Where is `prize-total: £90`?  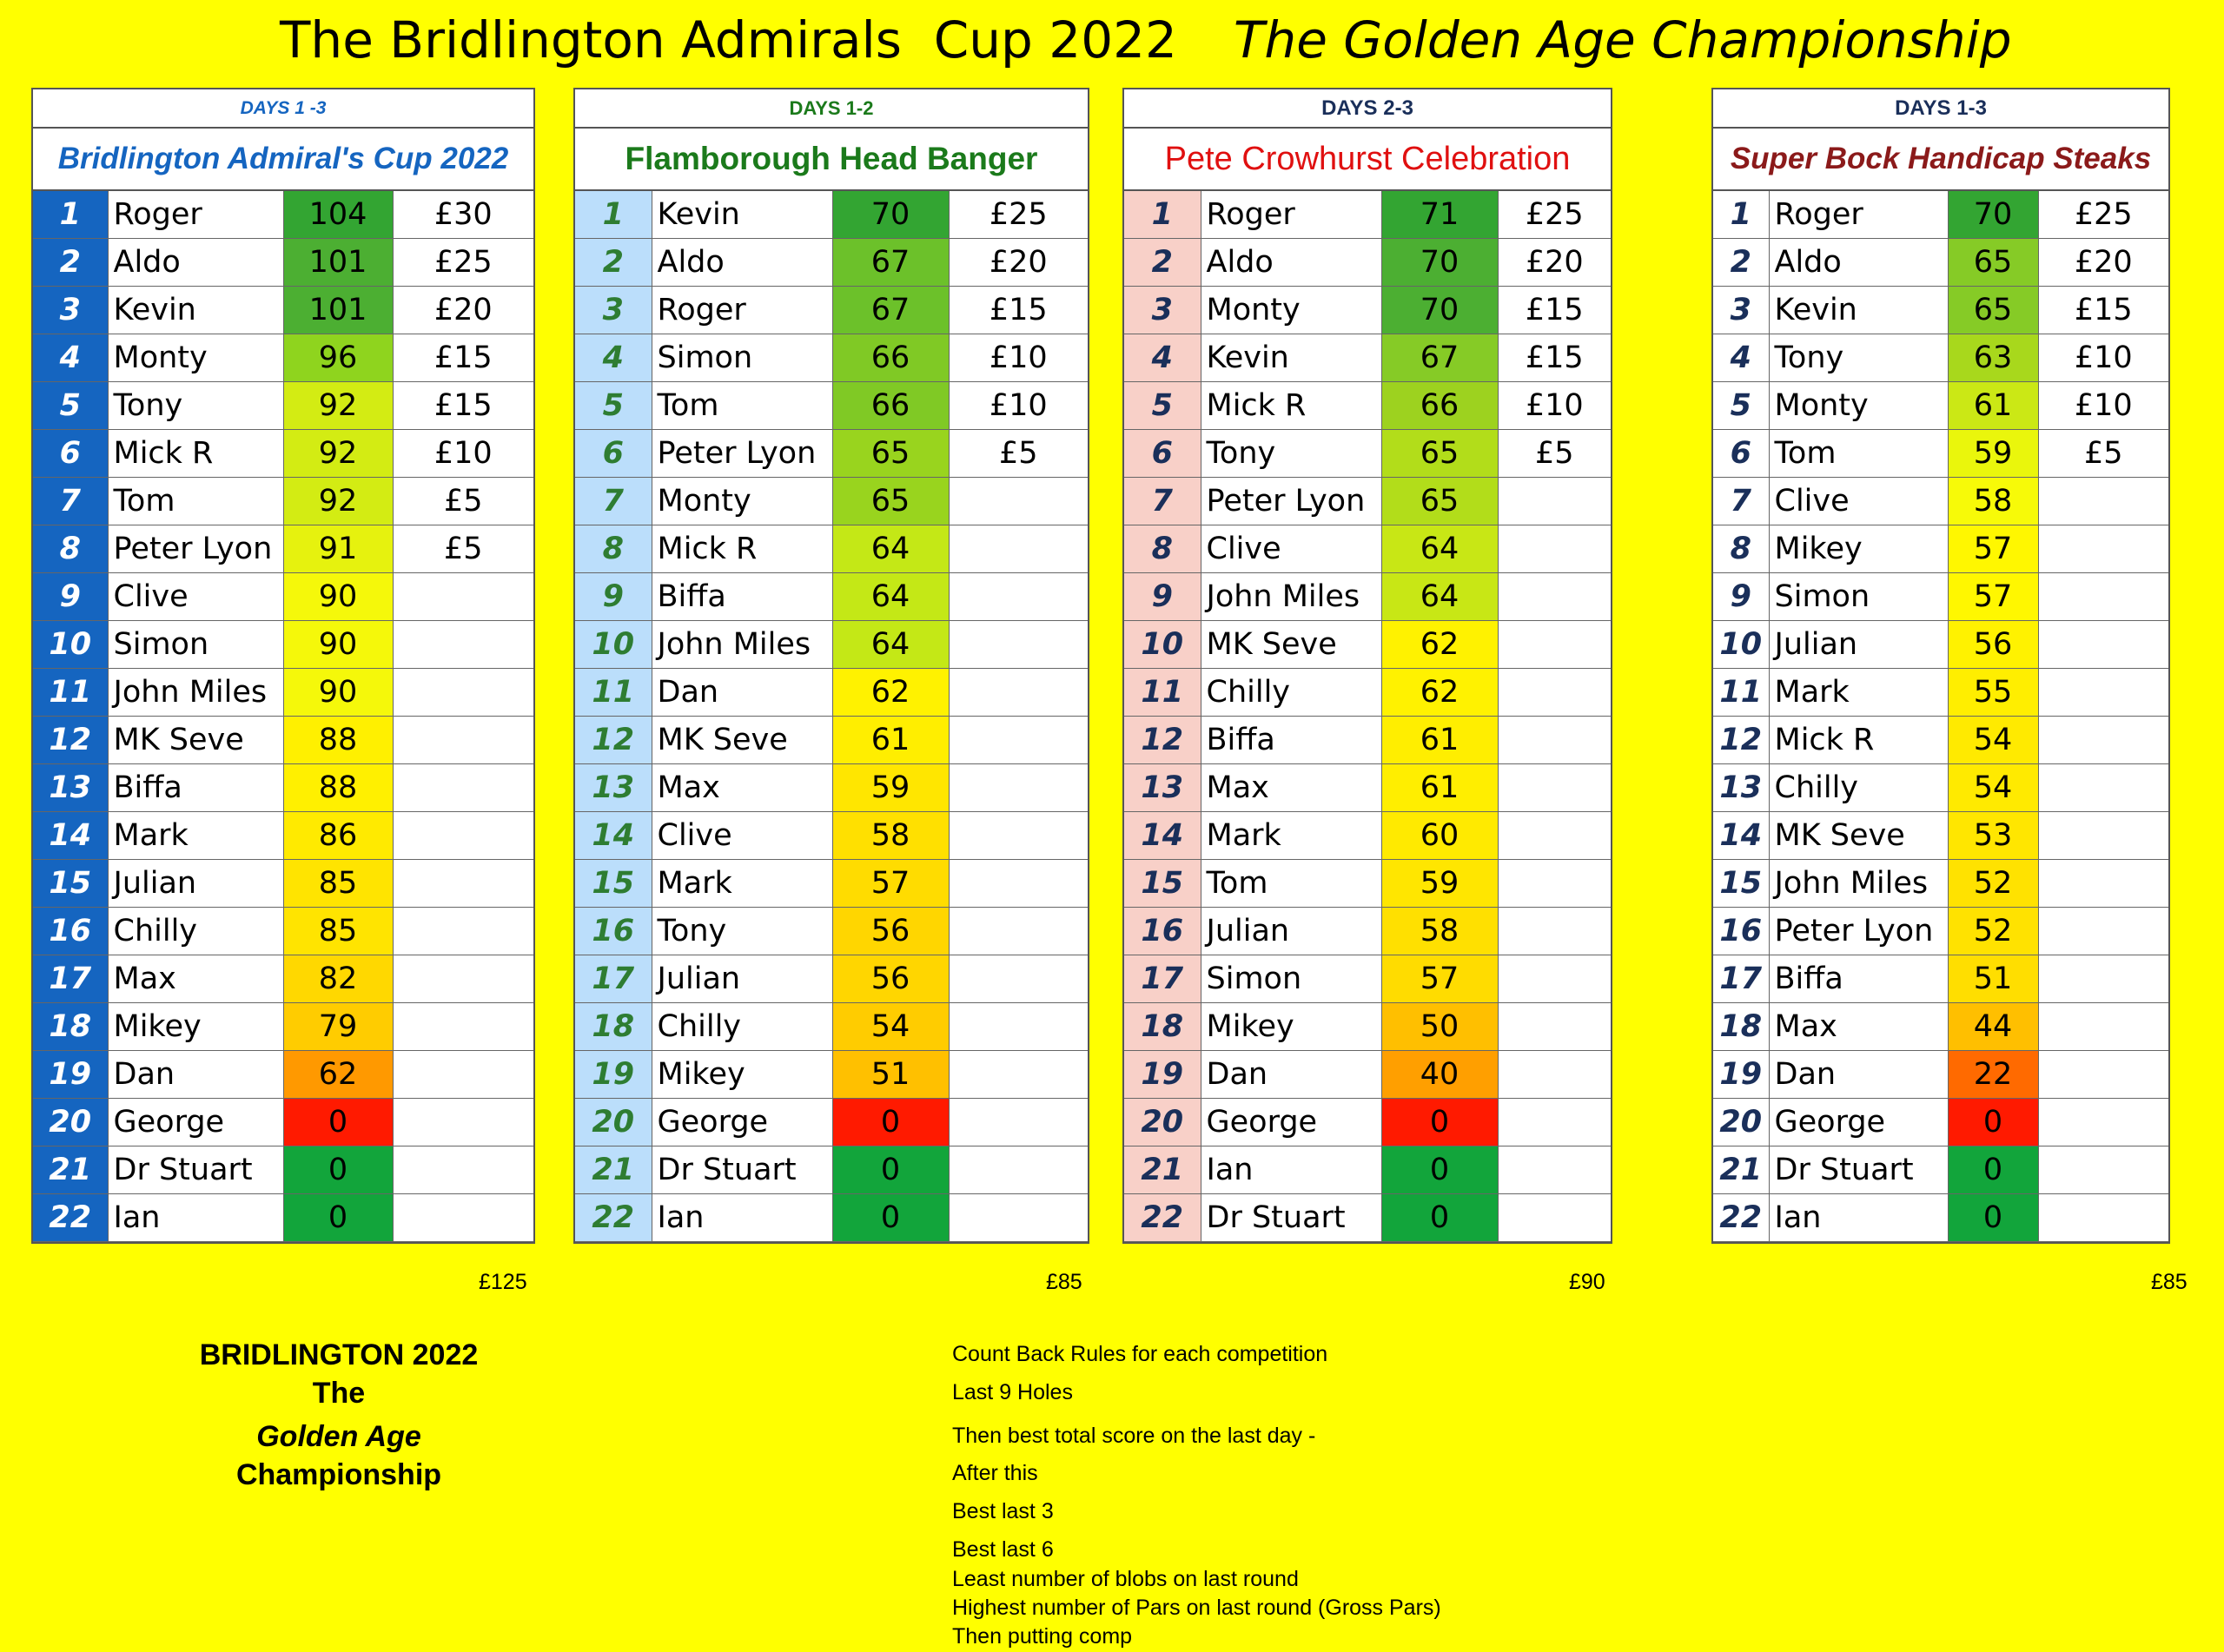
prize-total: £90 is located at coordinates (1587, 1282).